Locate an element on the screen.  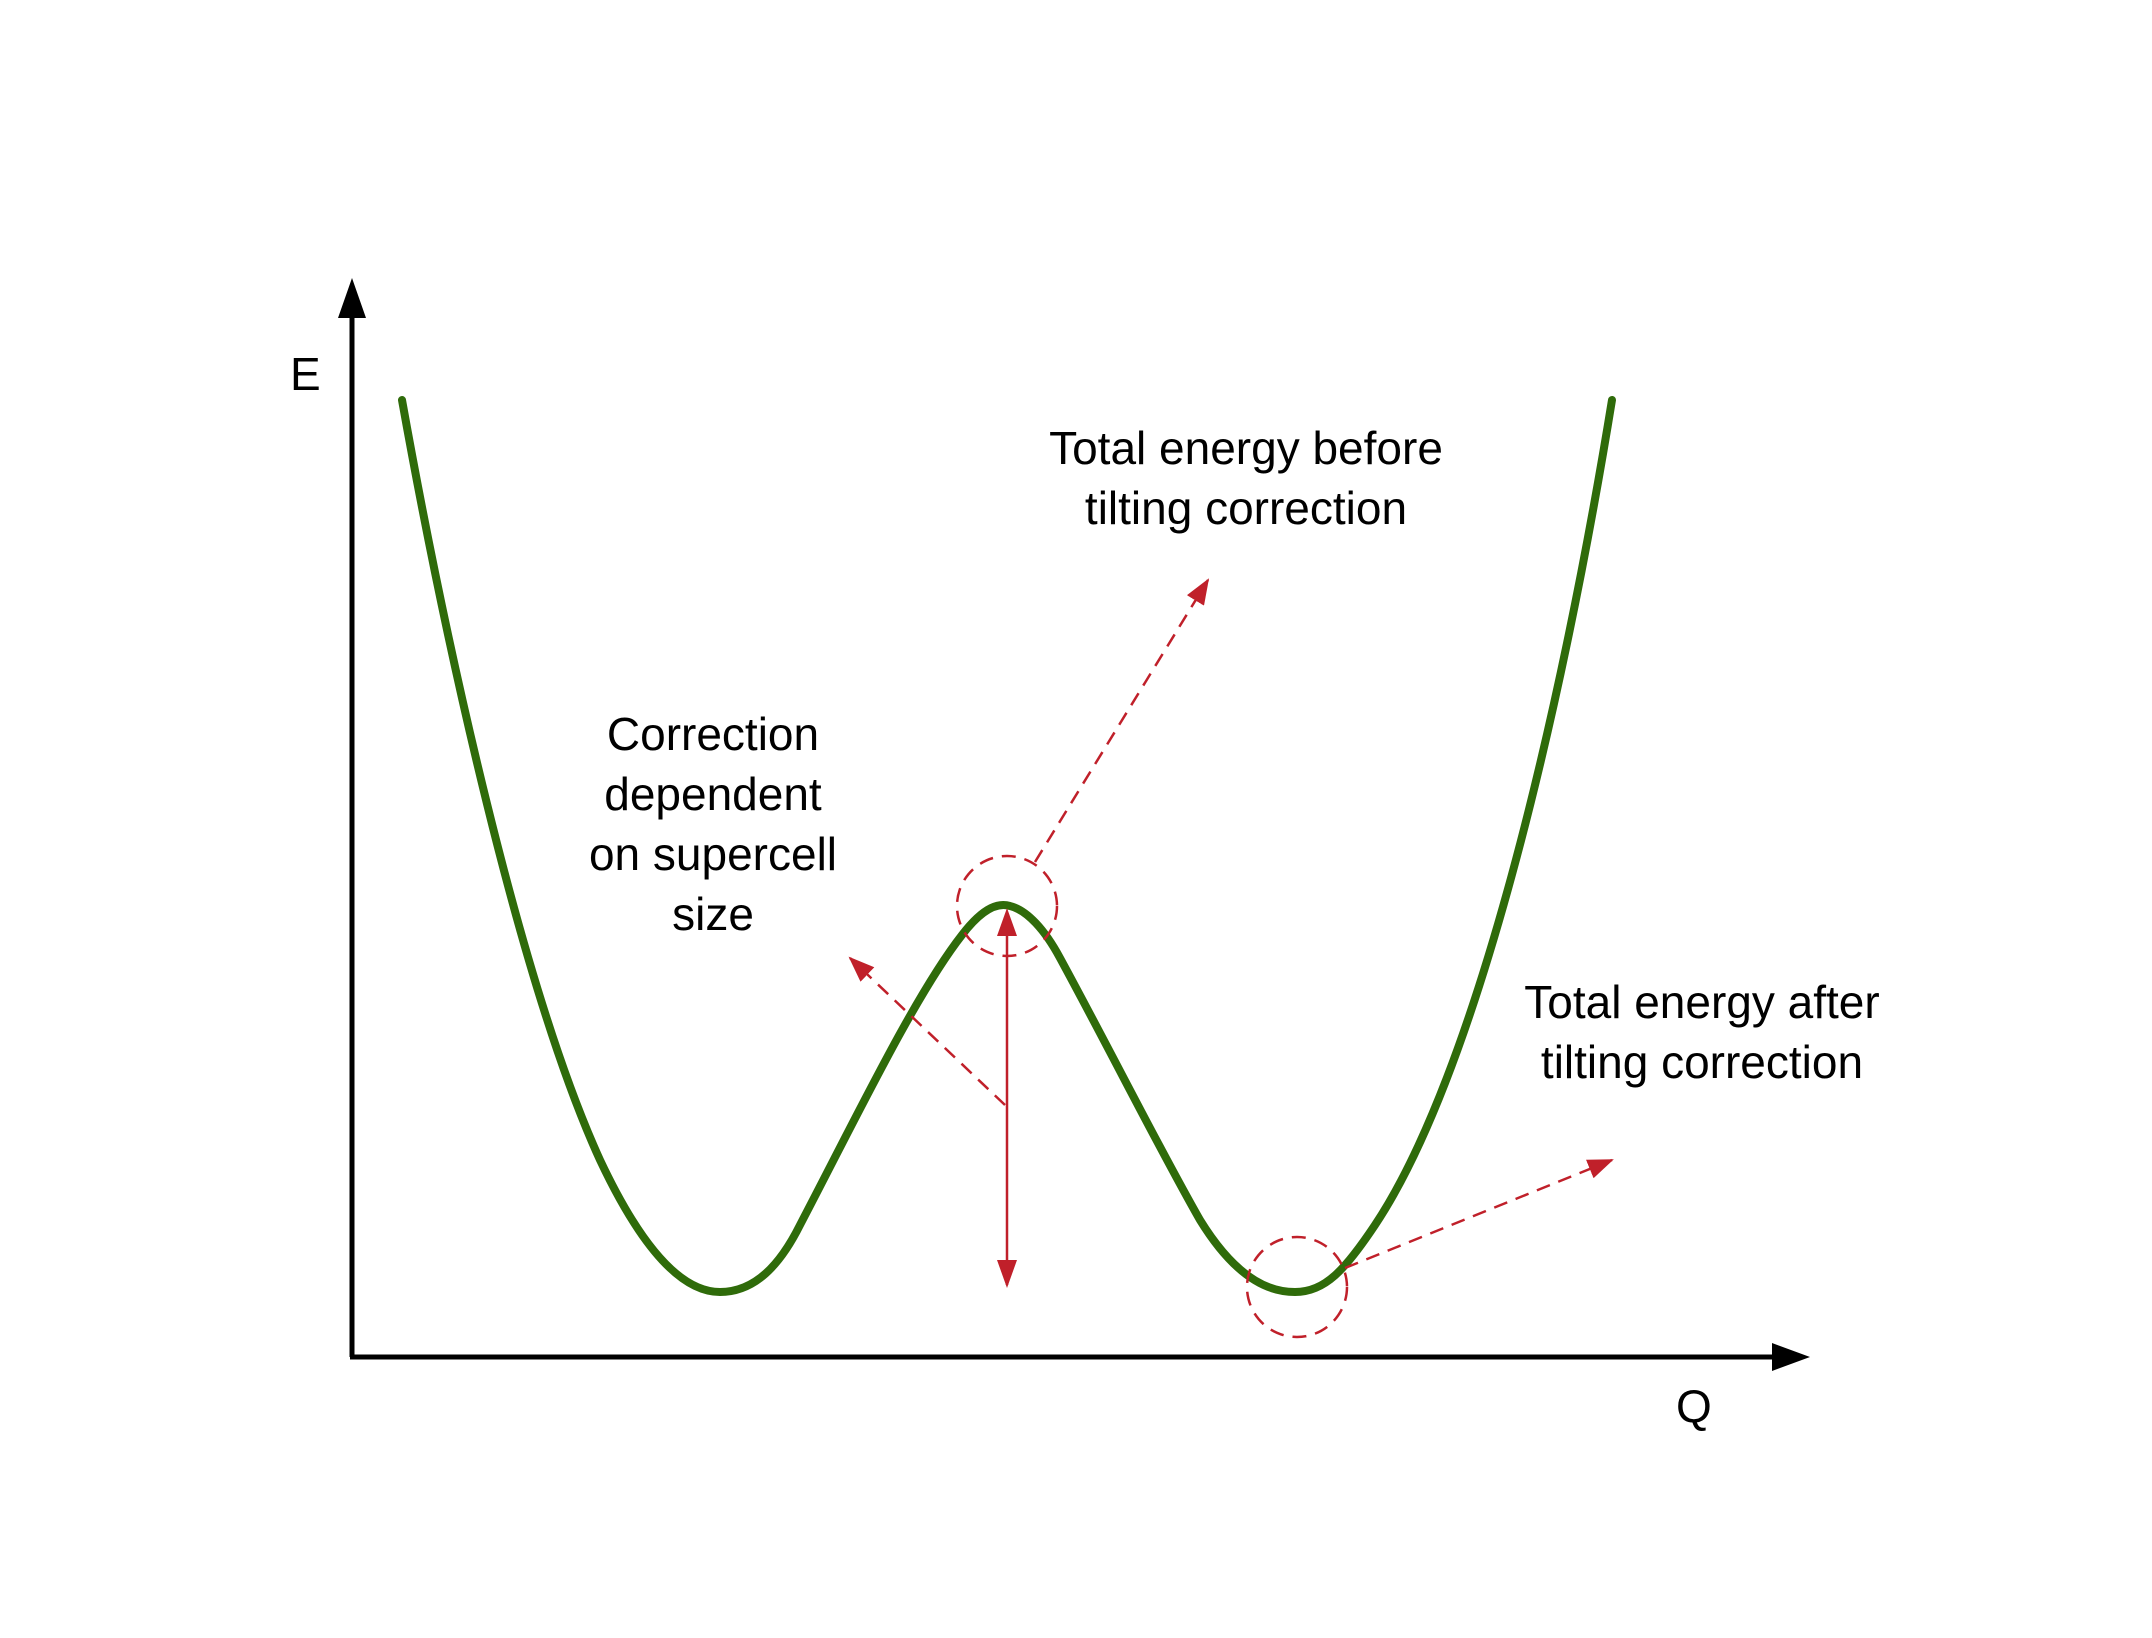
correction-arrowhead-bottom is located at coordinates (1007, 1274).